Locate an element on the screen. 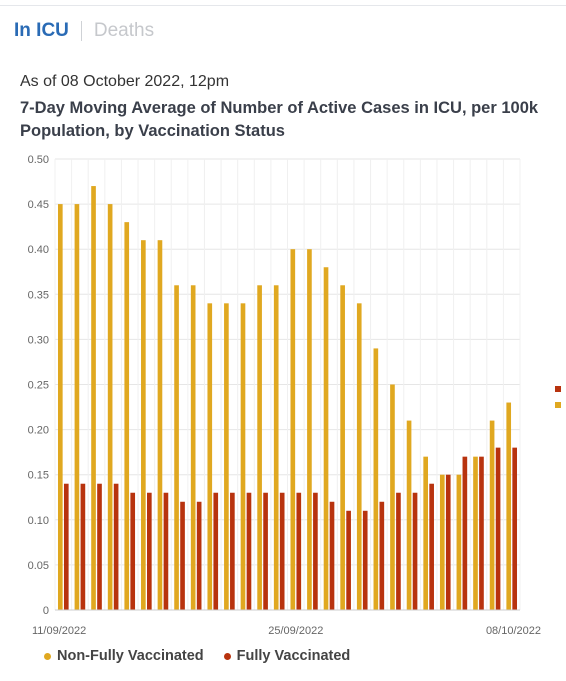 This screenshot has height=681, width=566. y-tick-label: 0.05 is located at coordinates (38, 566).